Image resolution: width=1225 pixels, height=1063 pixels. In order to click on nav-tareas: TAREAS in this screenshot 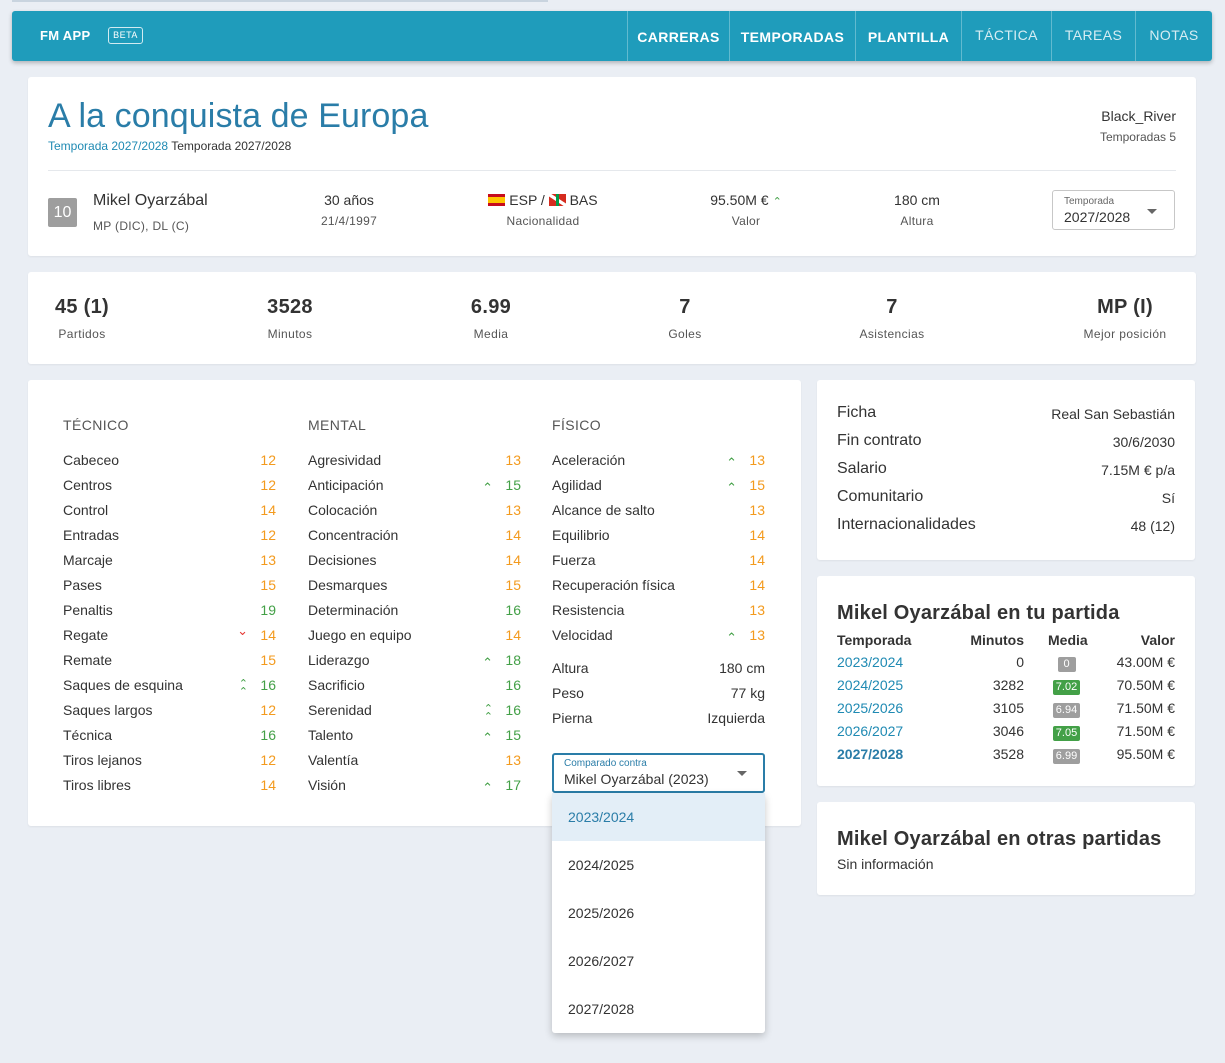, I will do `click(1093, 36)`.